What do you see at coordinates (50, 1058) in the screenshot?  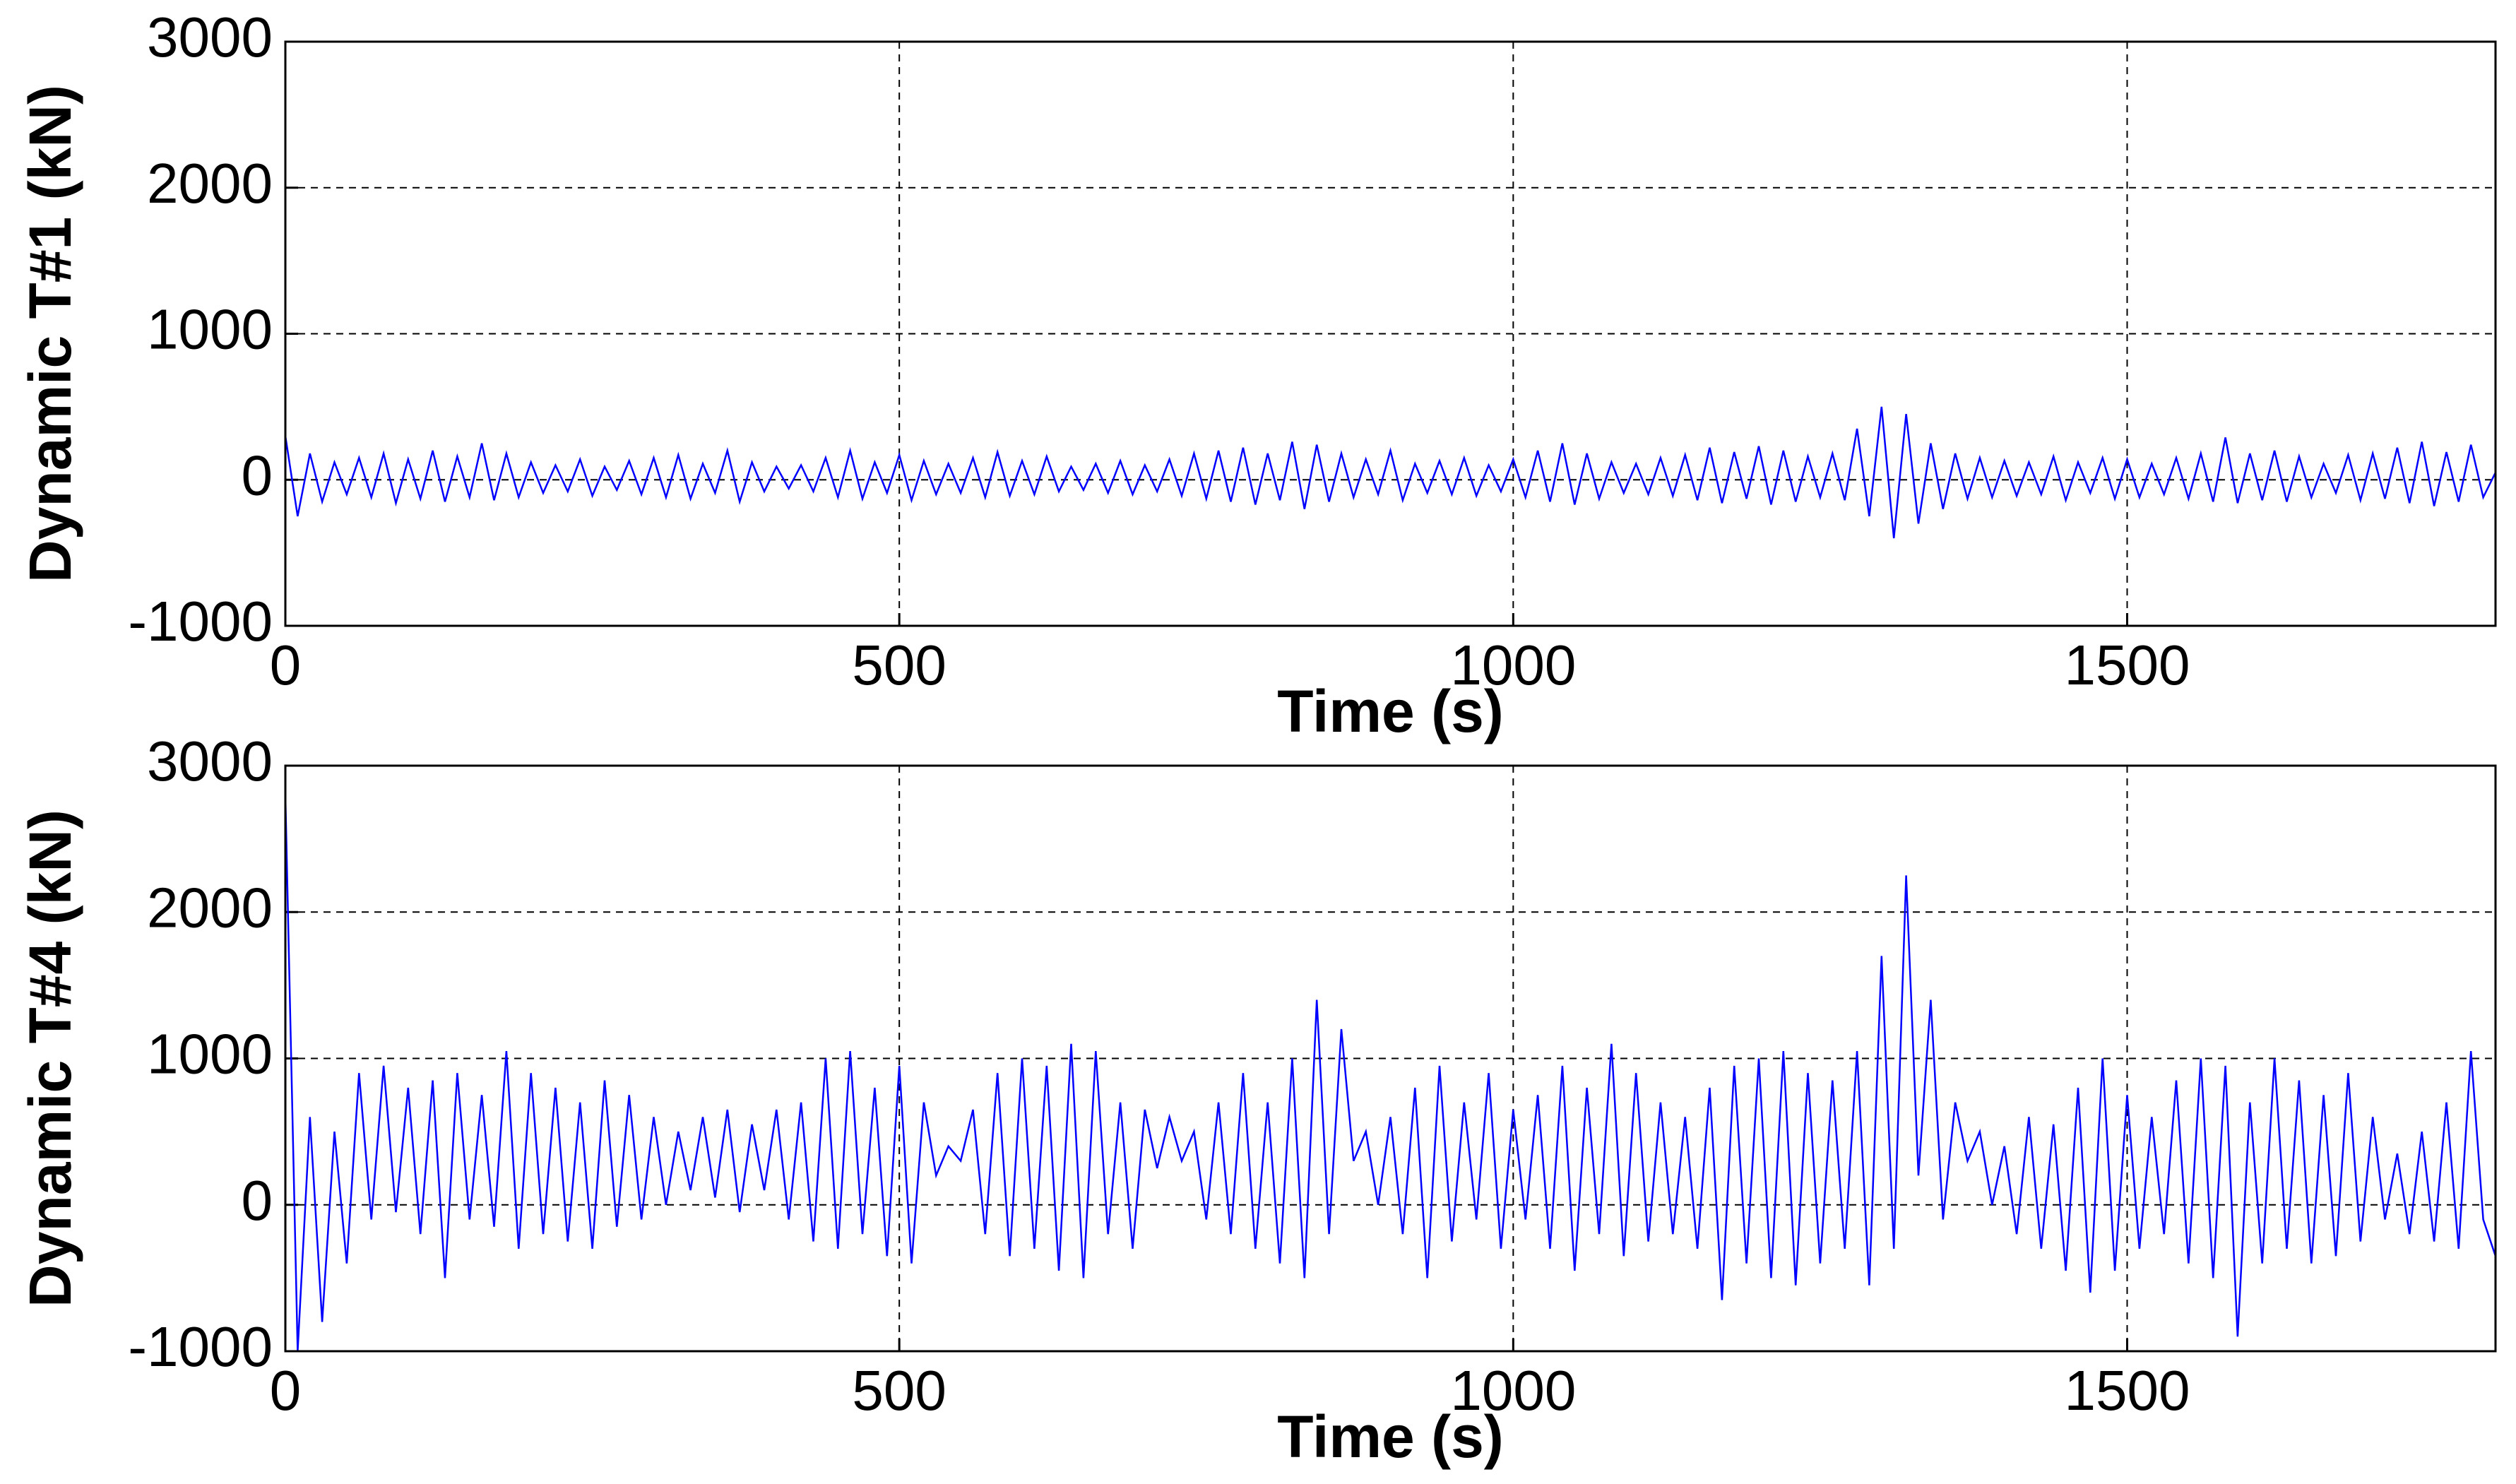 I see `y-axis-title: Dynamic T#4 (kN)` at bounding box center [50, 1058].